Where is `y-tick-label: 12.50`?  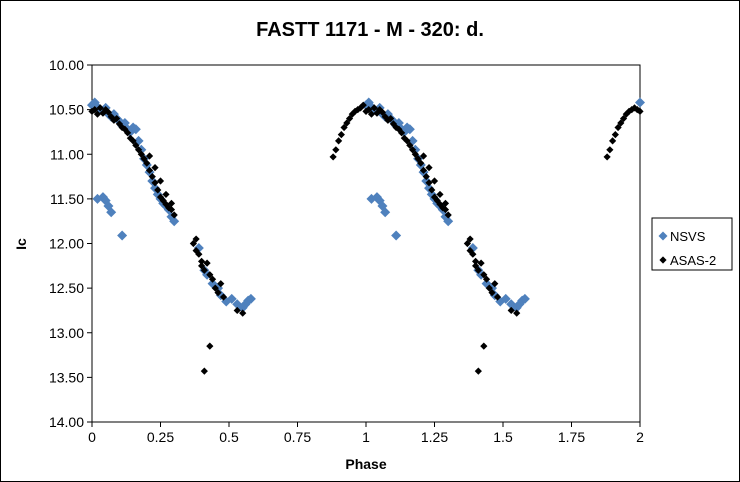 y-tick-label: 12.50 is located at coordinates (66, 288).